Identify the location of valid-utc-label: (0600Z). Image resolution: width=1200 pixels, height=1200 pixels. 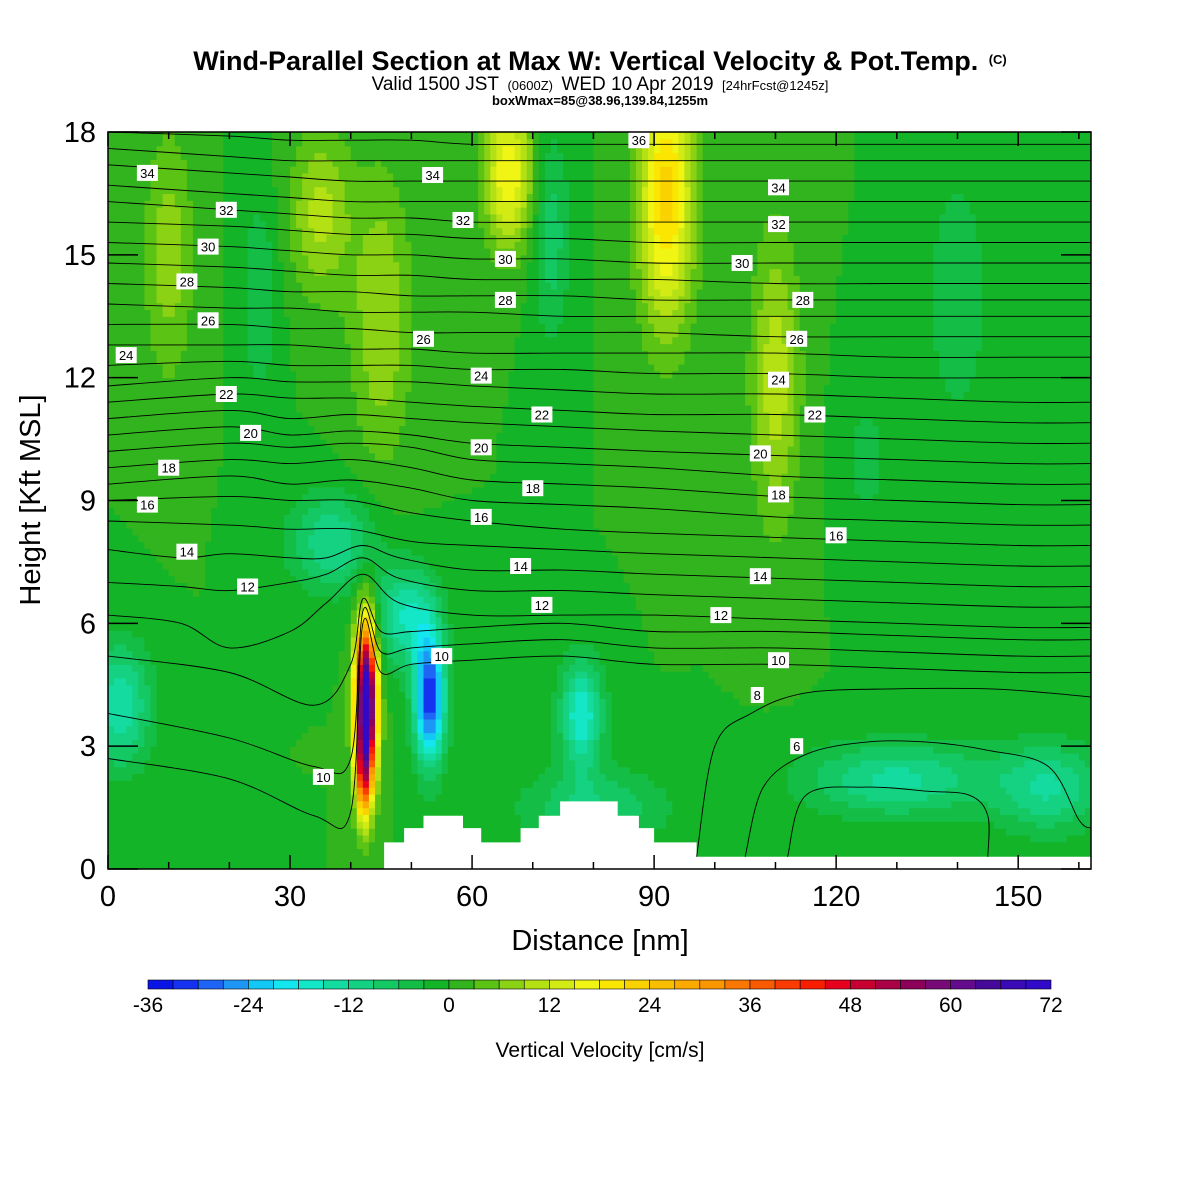
(530, 85).